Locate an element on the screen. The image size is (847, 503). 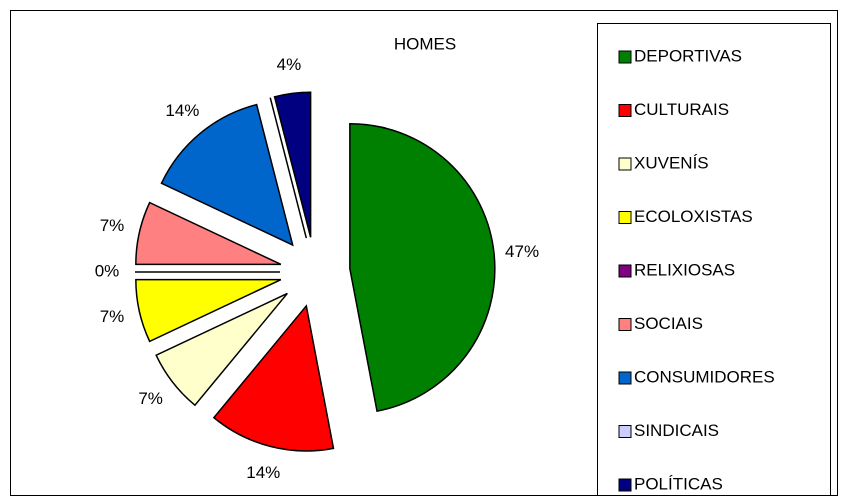
data-label: 47% is located at coordinates (522, 251).